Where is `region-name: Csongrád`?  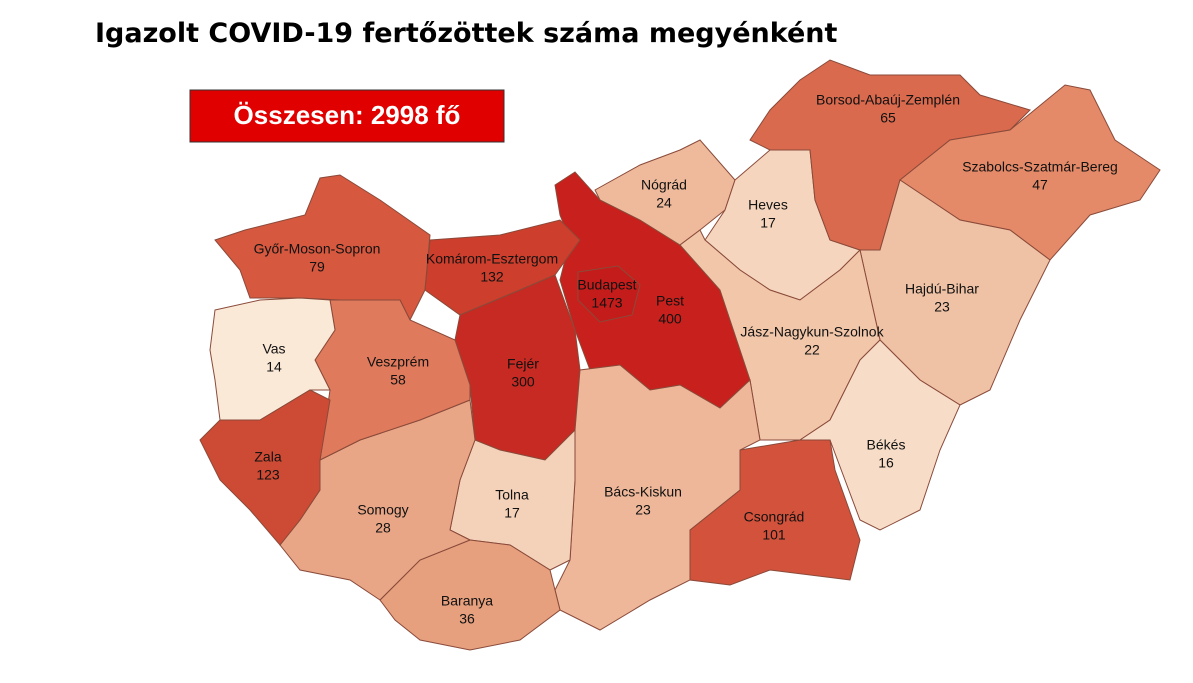 region-name: Csongrád is located at coordinates (774, 517).